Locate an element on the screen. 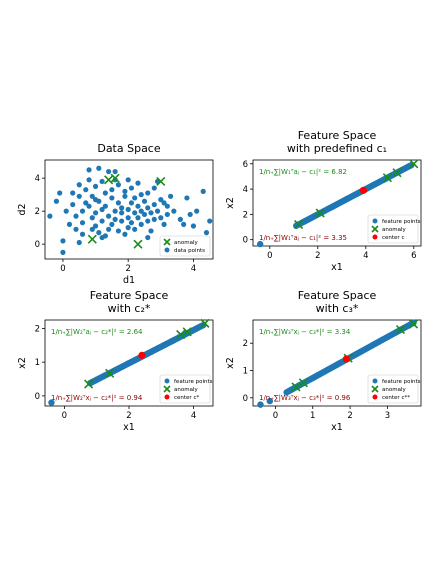 The height and width of the screenshot is (564, 436). metric-annotation: 1/n₊∑|W₁ᵀaⱼ − c₁|² = 3.35 is located at coordinates (303, 238).